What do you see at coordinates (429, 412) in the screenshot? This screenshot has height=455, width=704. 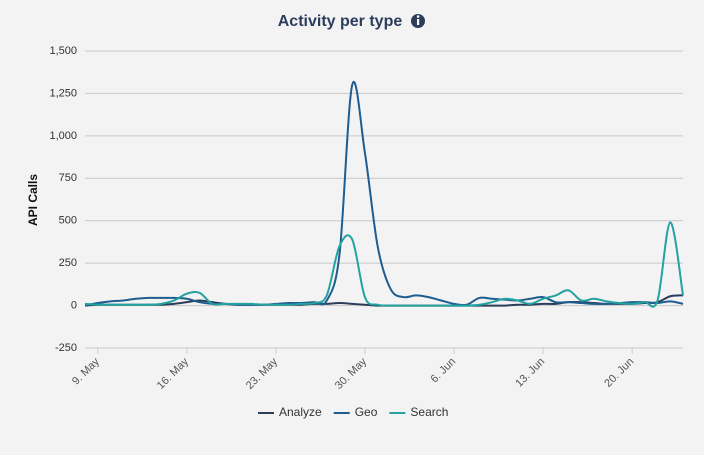 I see `legend-label: Search` at bounding box center [429, 412].